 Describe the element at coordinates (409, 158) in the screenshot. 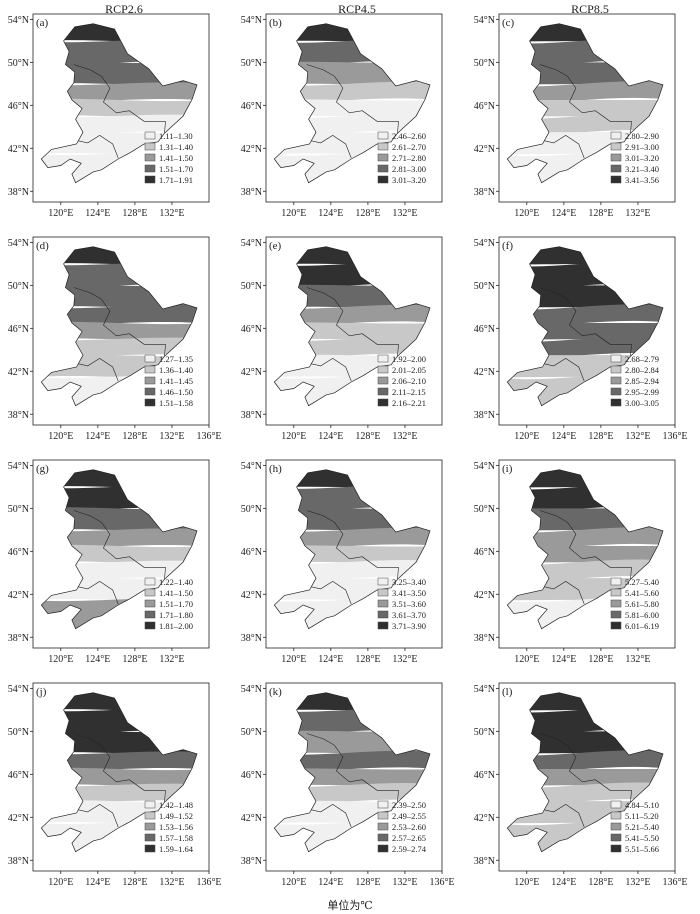

I see `legend-label: 2.71–2.80` at that location.